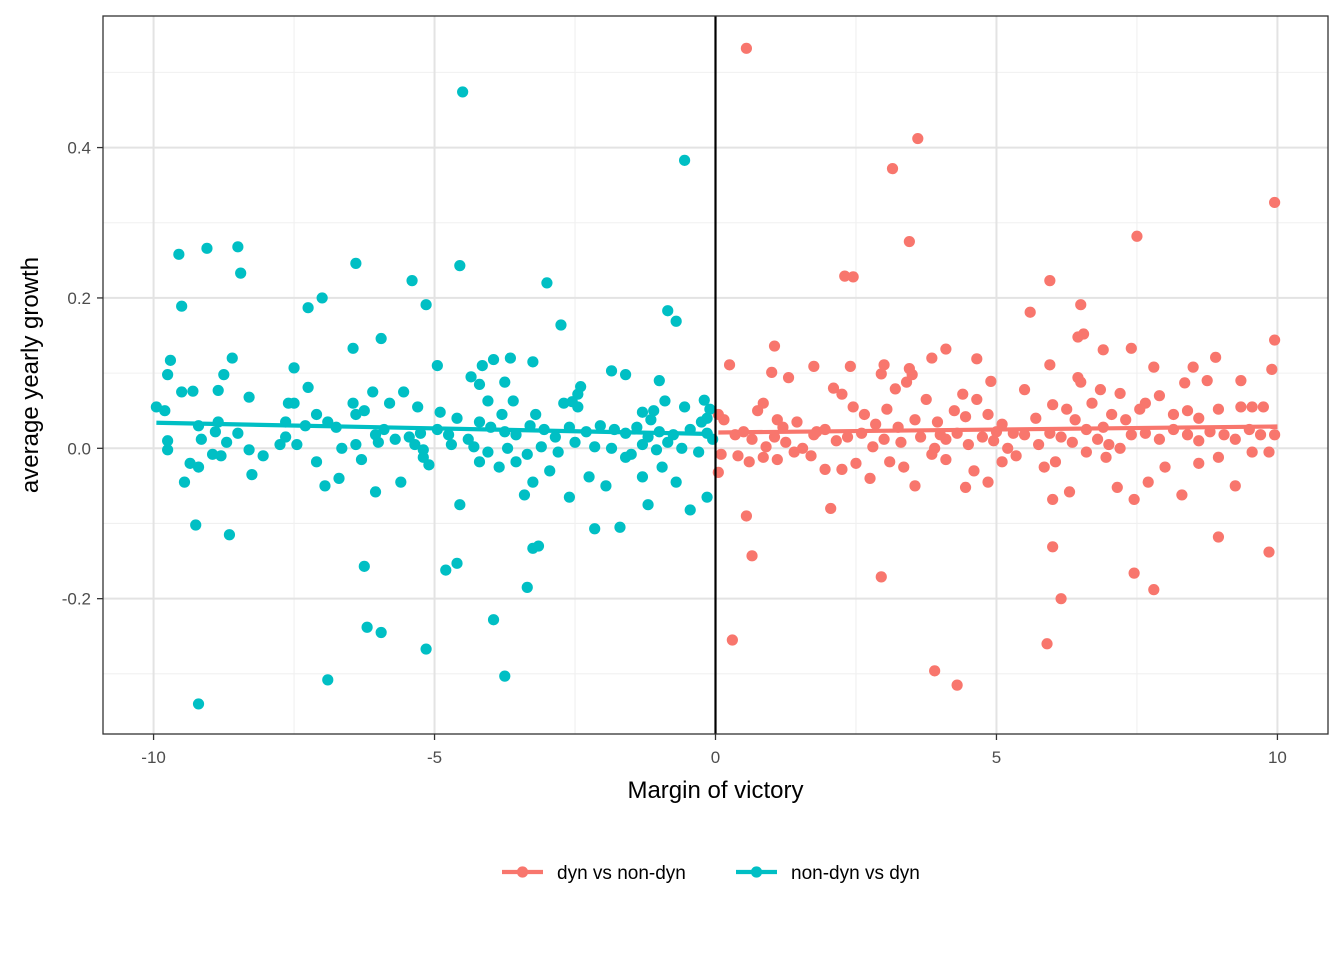 The width and height of the screenshot is (1344, 965). Describe the element at coordinates (621, 873) in the screenshot. I see `legend-label: dyn vs non-dyn` at that location.